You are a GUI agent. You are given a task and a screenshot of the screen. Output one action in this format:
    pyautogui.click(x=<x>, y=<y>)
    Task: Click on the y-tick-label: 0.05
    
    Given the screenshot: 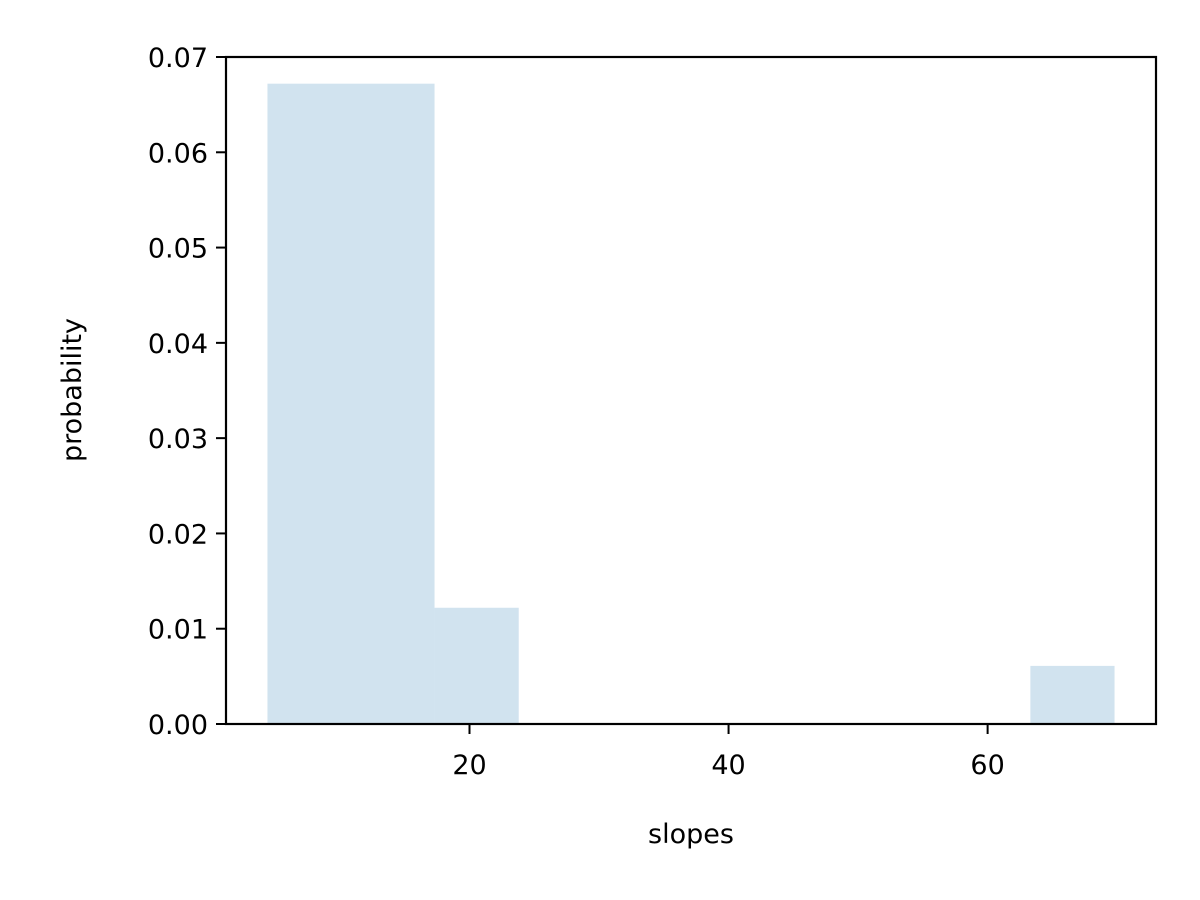 What is the action you would take?
    pyautogui.click(x=178, y=249)
    